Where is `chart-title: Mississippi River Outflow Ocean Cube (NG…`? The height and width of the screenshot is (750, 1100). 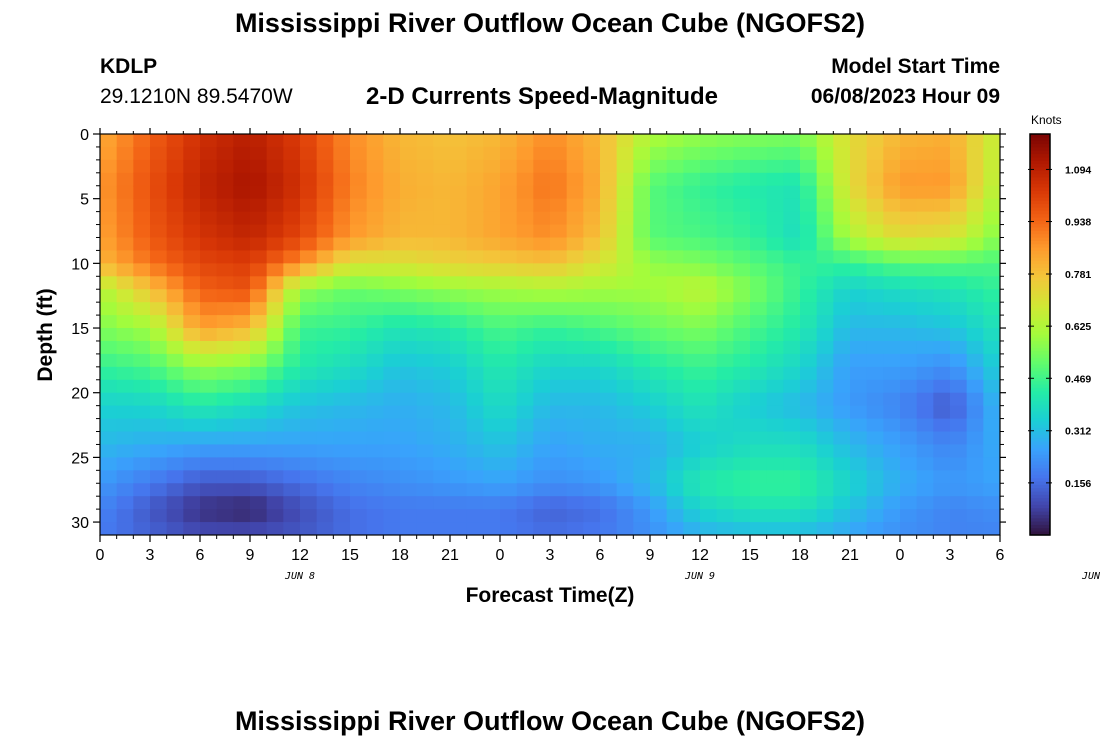 chart-title: Mississippi River Outflow Ocean Cube (NG… is located at coordinates (550, 23).